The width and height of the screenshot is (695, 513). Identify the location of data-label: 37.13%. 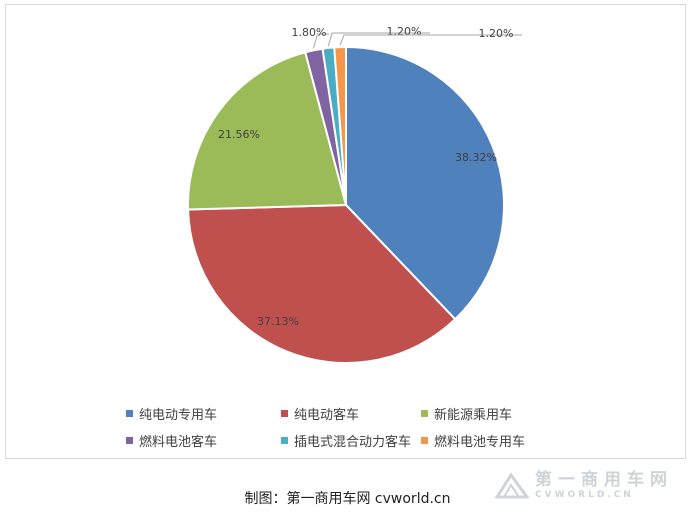
(278, 321).